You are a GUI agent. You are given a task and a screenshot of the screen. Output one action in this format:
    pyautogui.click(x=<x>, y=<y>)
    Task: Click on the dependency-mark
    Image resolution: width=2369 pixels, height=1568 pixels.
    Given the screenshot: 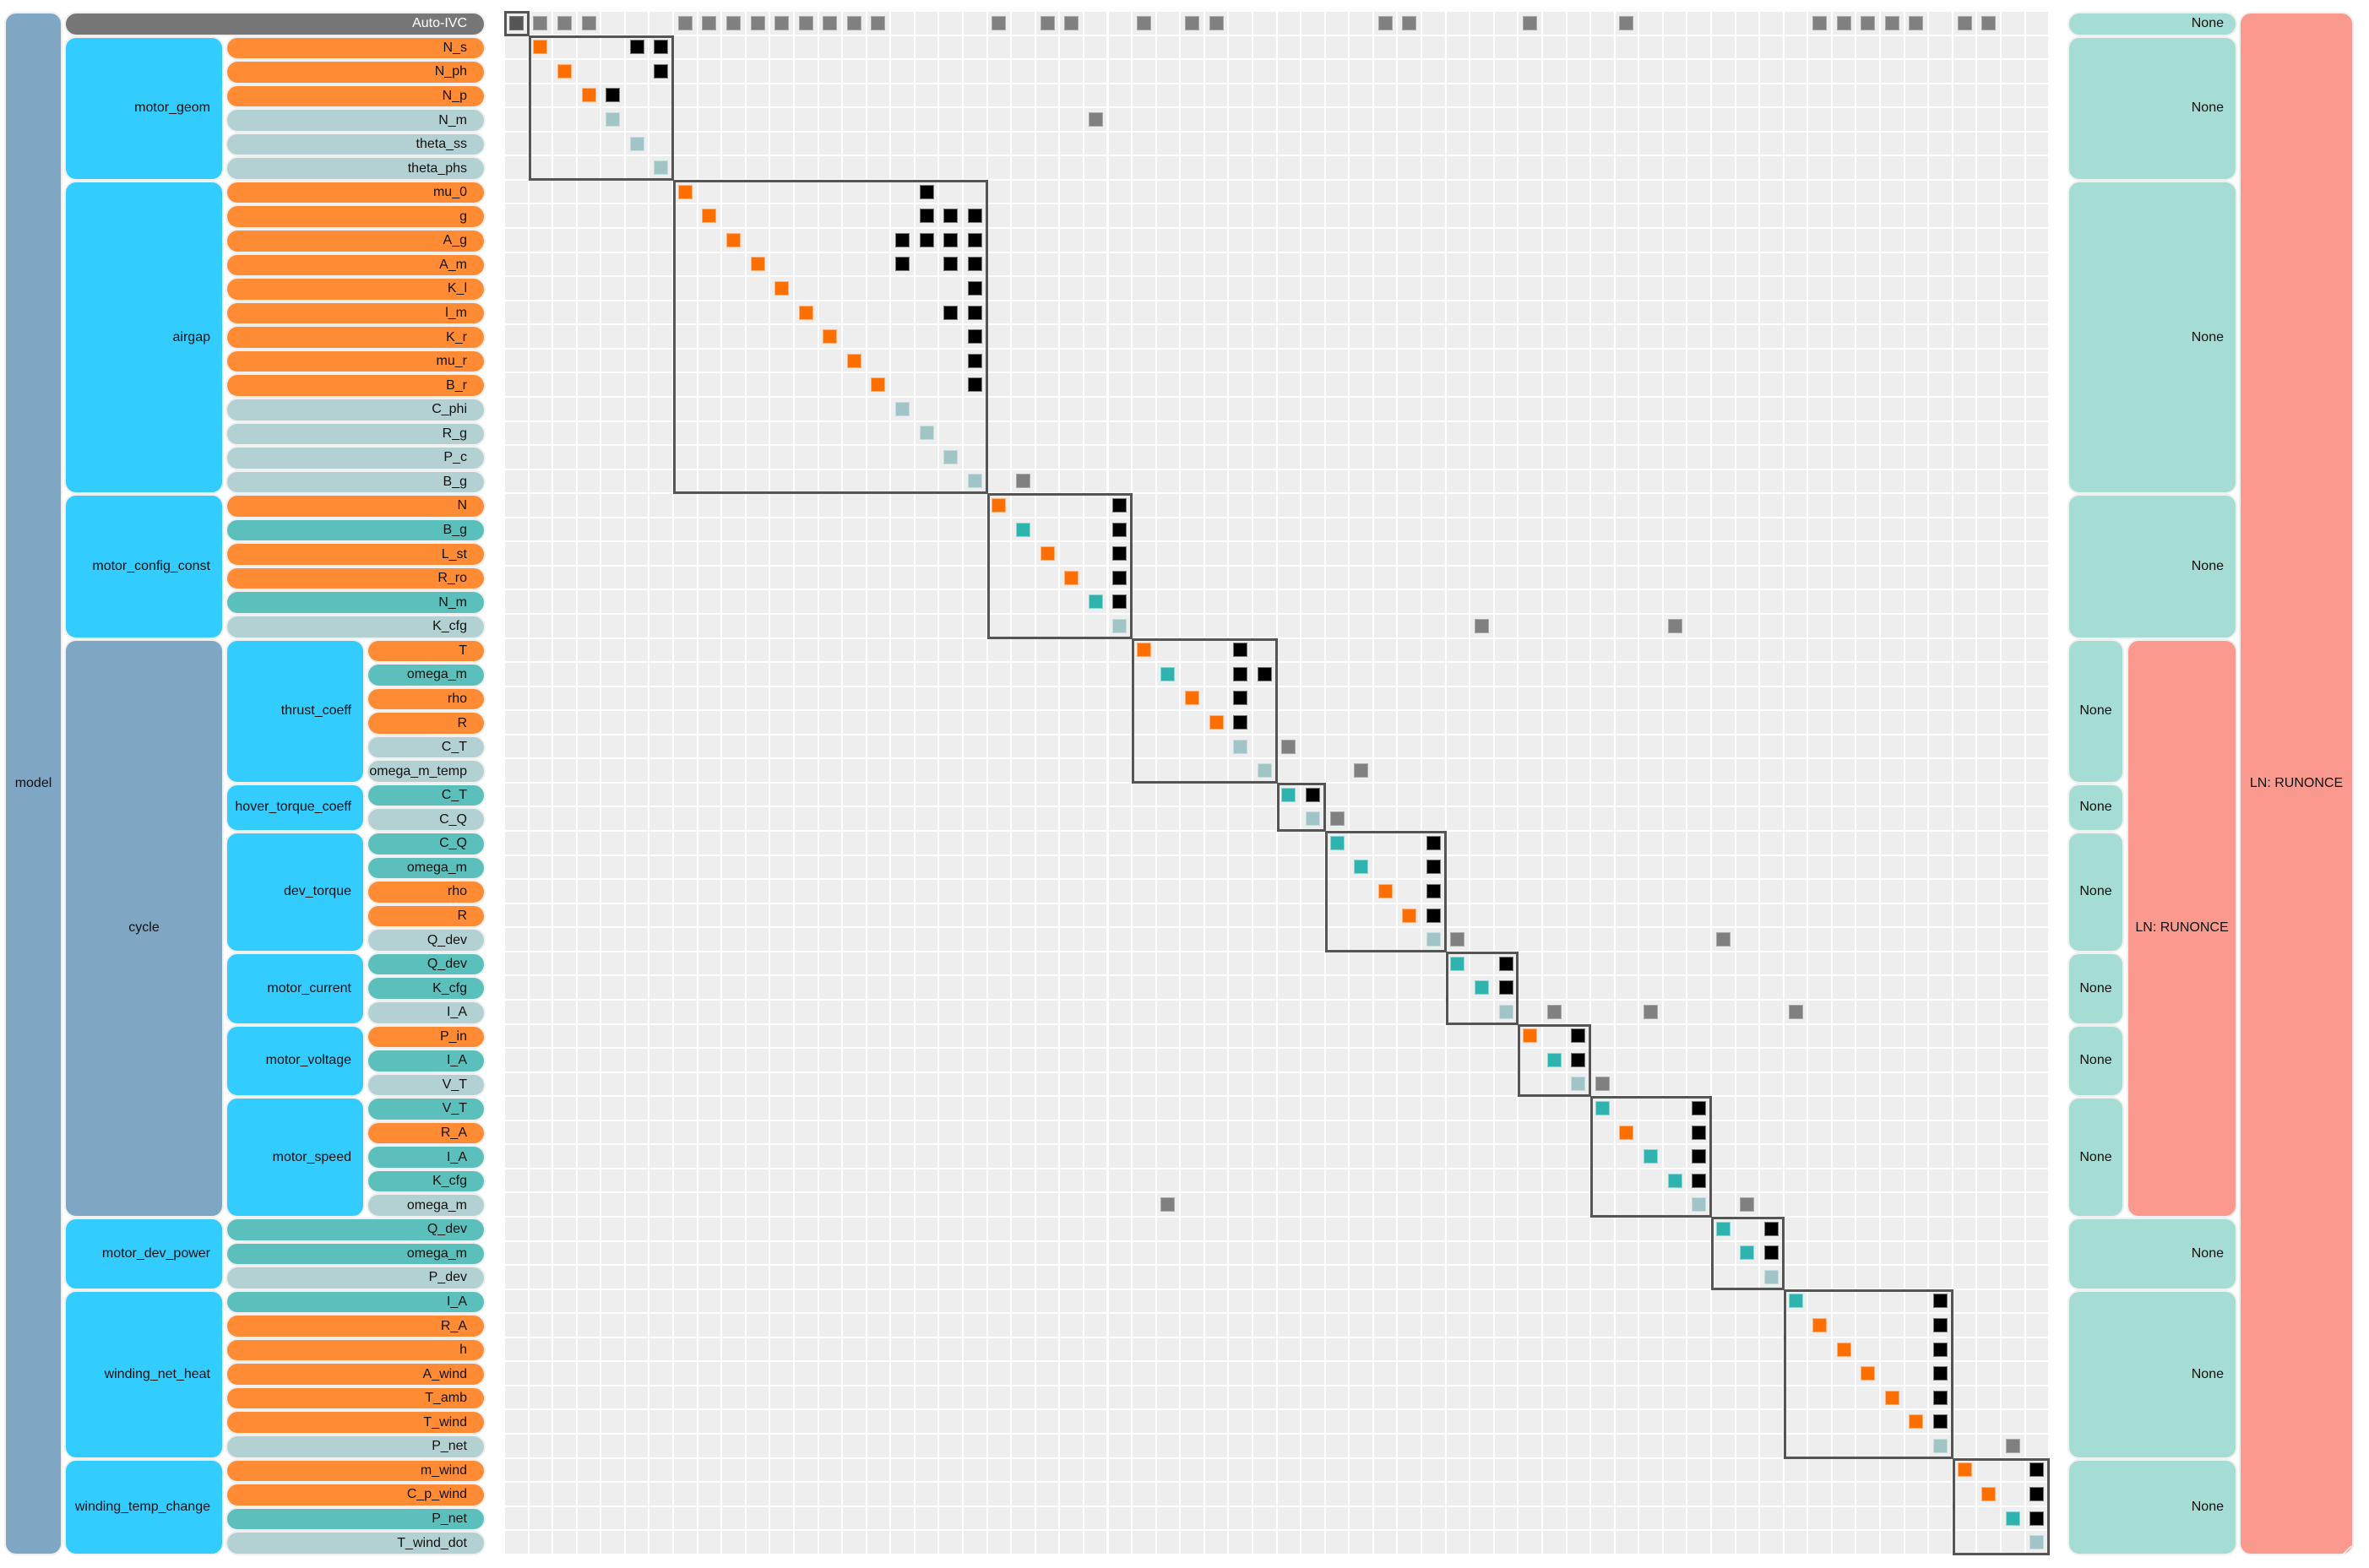 What is the action you would take?
    pyautogui.click(x=1119, y=505)
    